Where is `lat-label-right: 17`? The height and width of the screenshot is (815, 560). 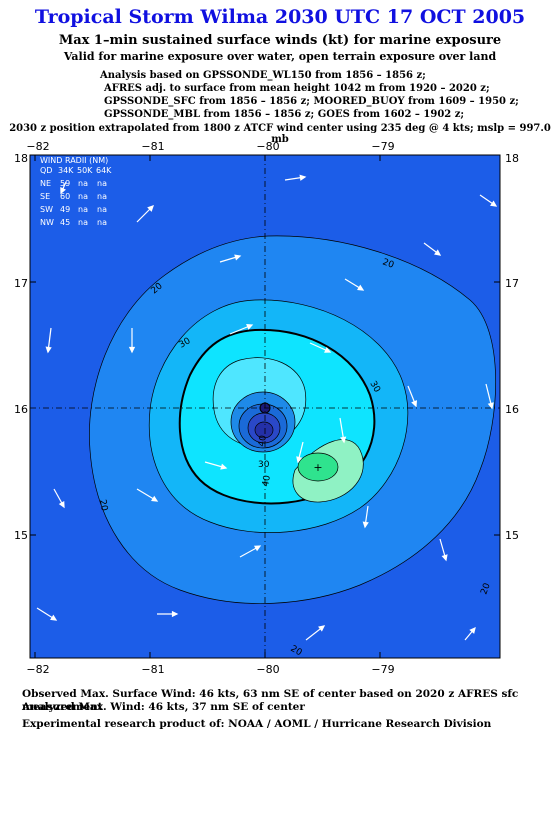
lat-label-right: 17 is located at coordinates (512, 283).